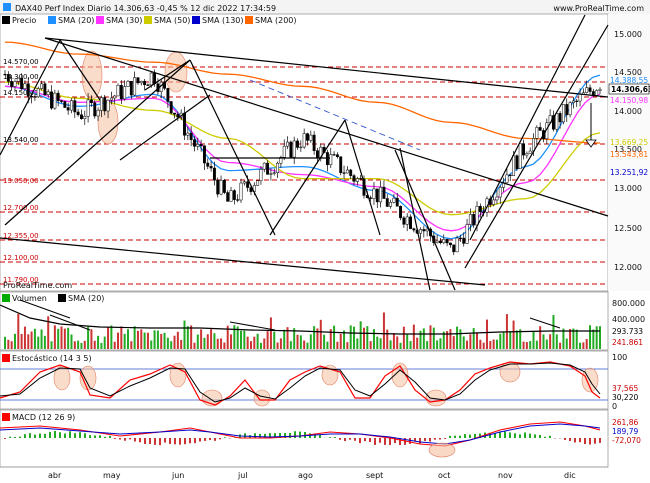  Describe the element at coordinates (300, 319) in the screenshot. I see `volume-sma-line` at that location.